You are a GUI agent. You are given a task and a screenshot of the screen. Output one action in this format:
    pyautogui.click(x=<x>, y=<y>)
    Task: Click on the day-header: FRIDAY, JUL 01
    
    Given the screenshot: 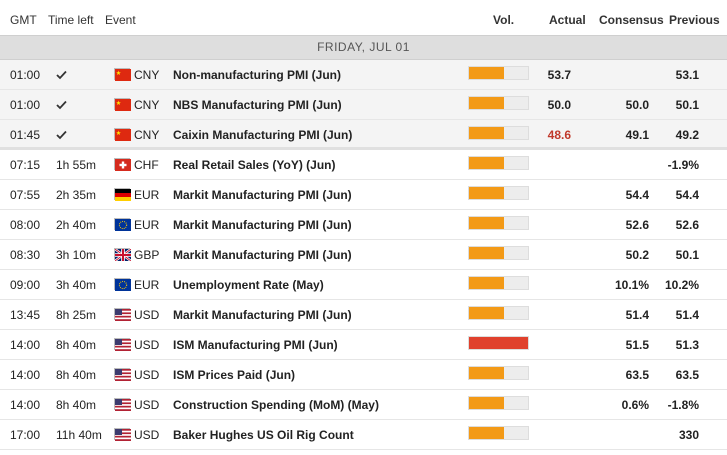 What is the action you would take?
    pyautogui.click(x=363, y=47)
    